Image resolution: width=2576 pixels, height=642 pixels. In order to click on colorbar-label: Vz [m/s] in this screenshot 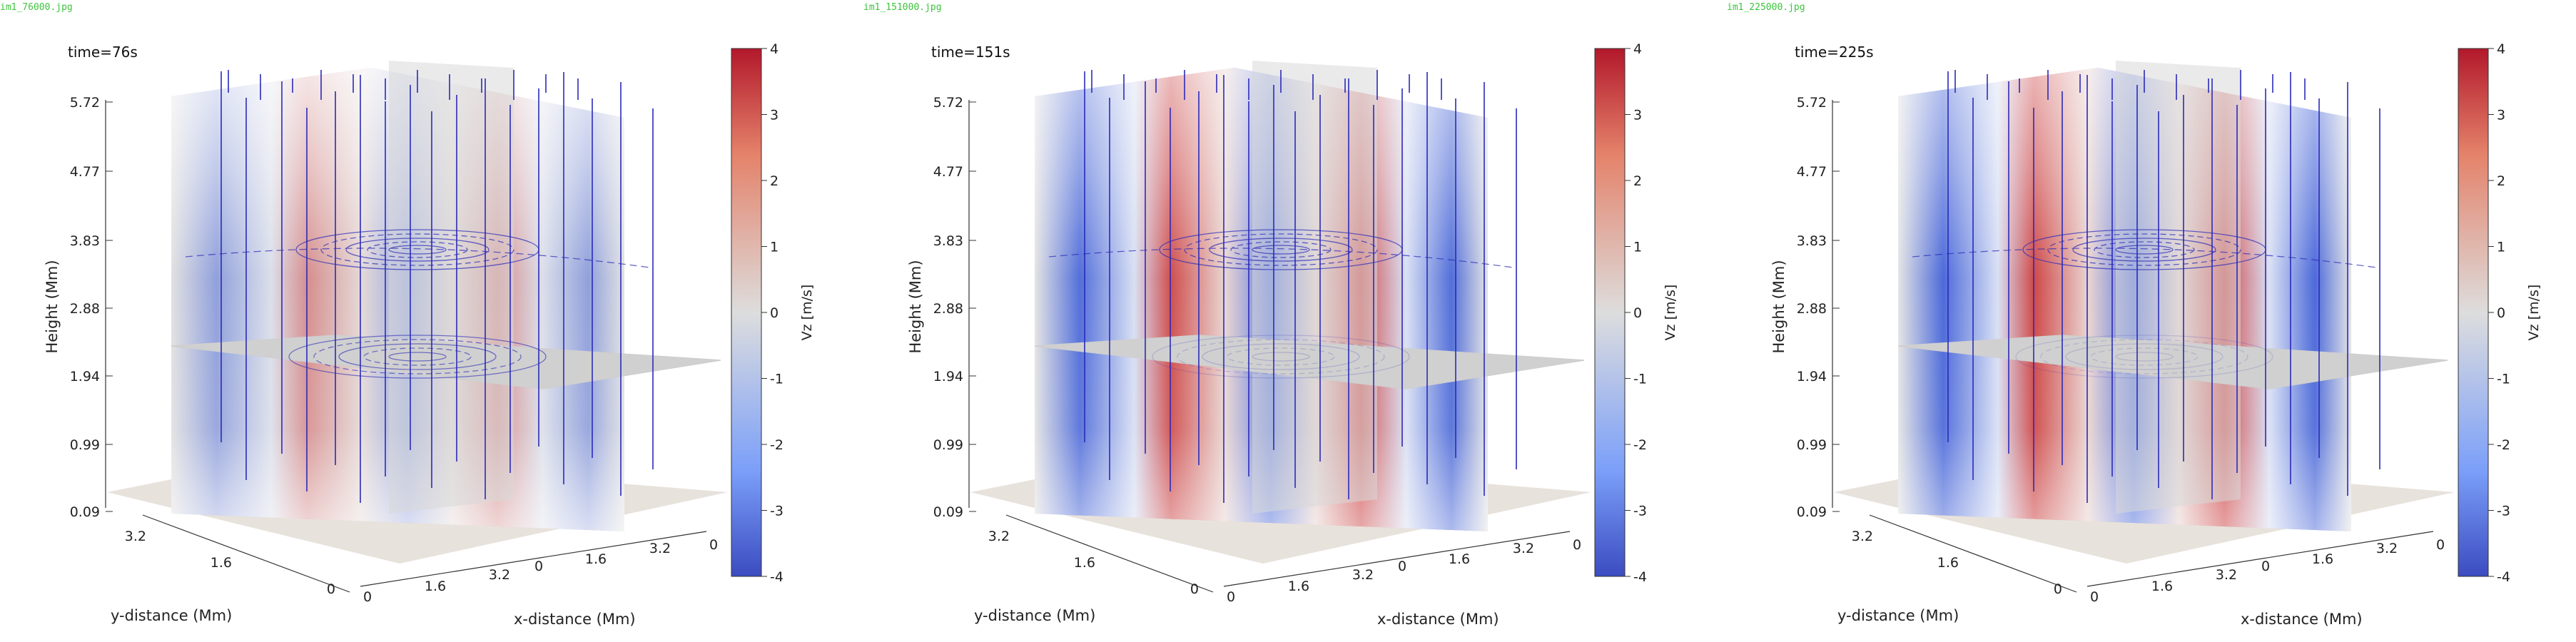, I will do `click(807, 313)`.